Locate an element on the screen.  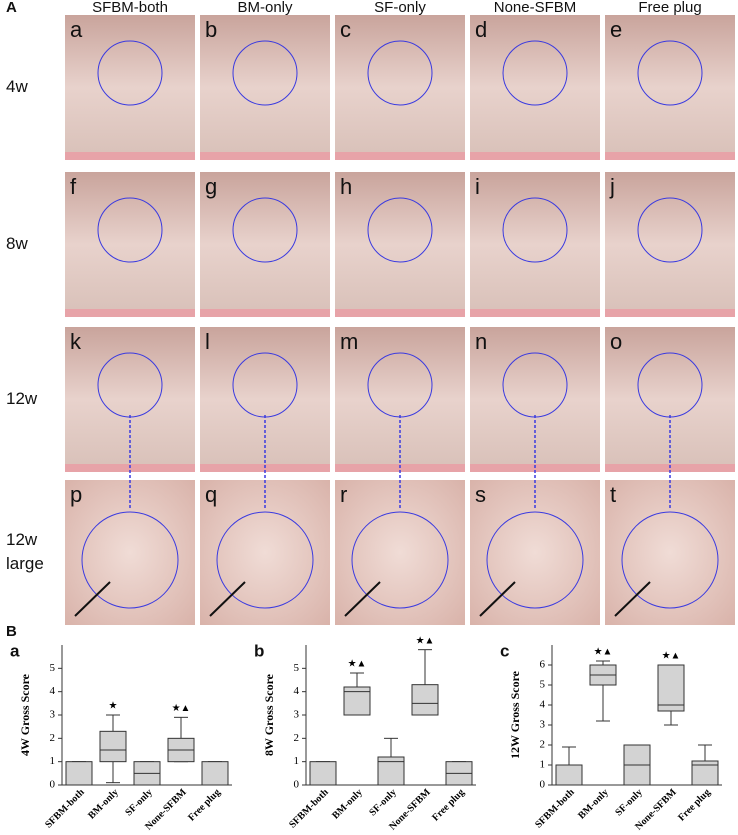
photo-letter: t is located at coordinates (613, 494).